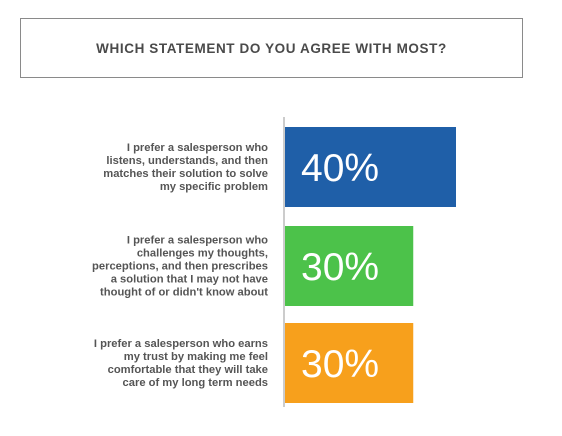  Describe the element at coordinates (185, 174) in the screenshot. I see `category-label-line: matches their solution to solve` at that location.